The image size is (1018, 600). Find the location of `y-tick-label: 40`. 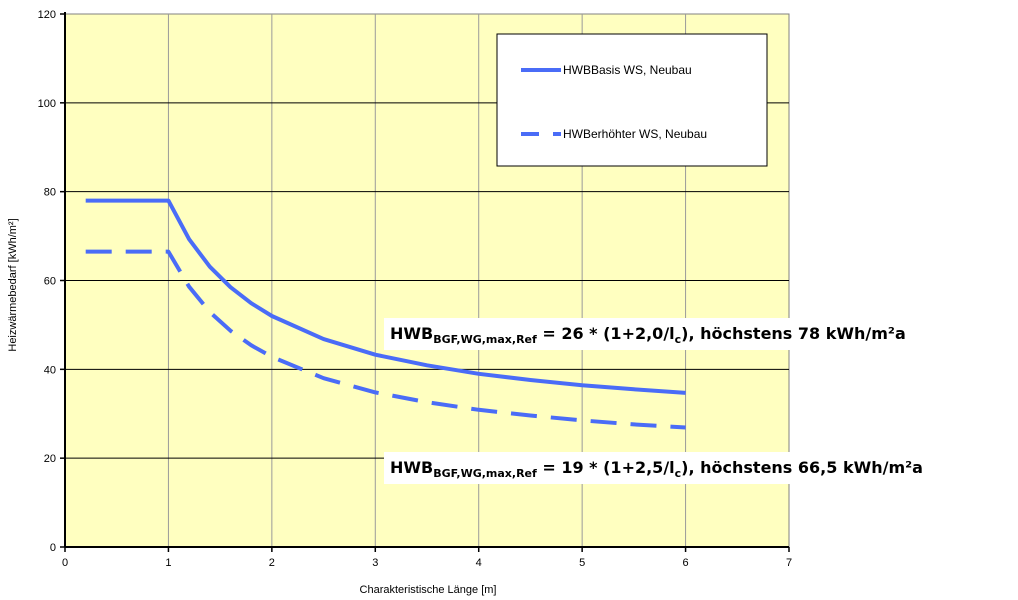

y-tick-label: 40 is located at coordinates (50, 370).